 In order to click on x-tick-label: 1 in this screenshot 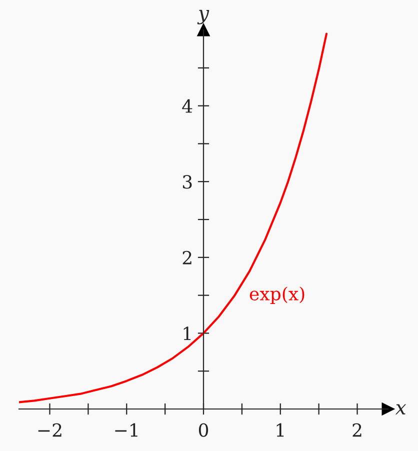, I will do `click(280, 430)`.